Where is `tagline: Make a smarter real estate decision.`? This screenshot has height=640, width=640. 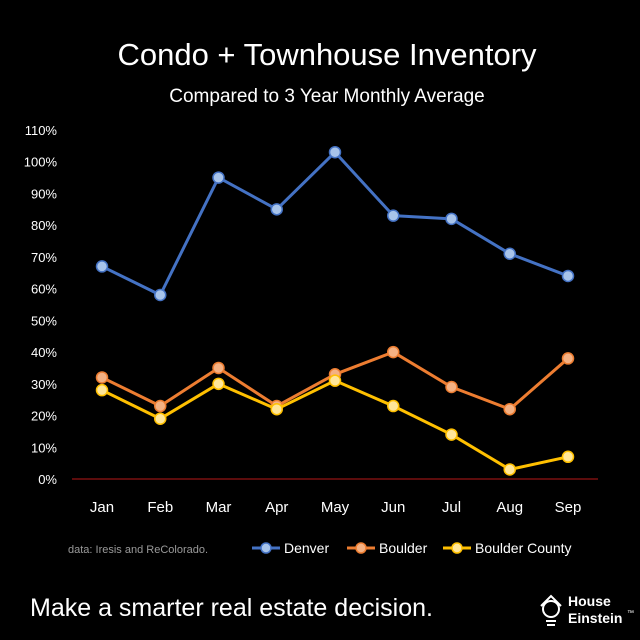
tagline: Make a smarter real estate decision. is located at coordinates (231, 608).